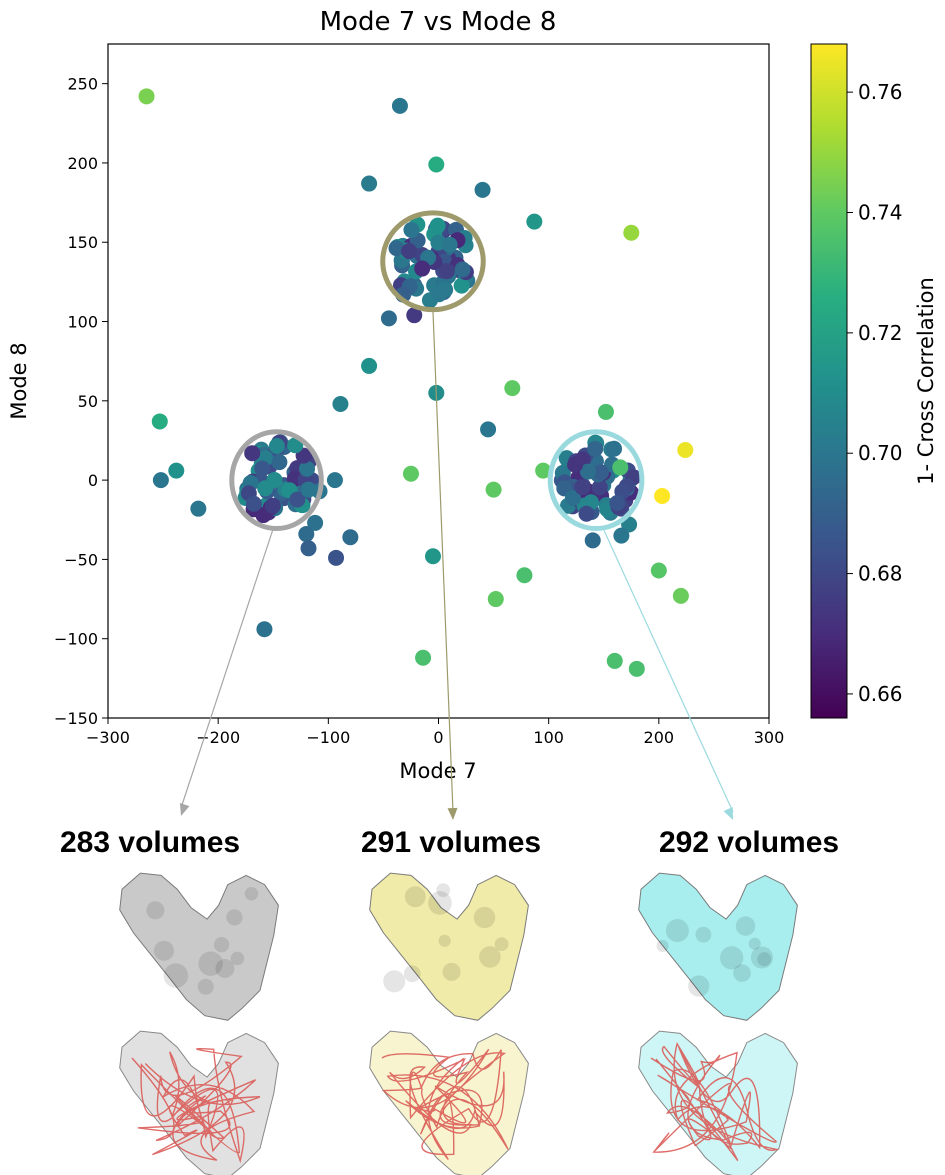 The image size is (945, 1175). What do you see at coordinates (659, 737) in the screenshot?
I see `x-tick-label: 200` at bounding box center [659, 737].